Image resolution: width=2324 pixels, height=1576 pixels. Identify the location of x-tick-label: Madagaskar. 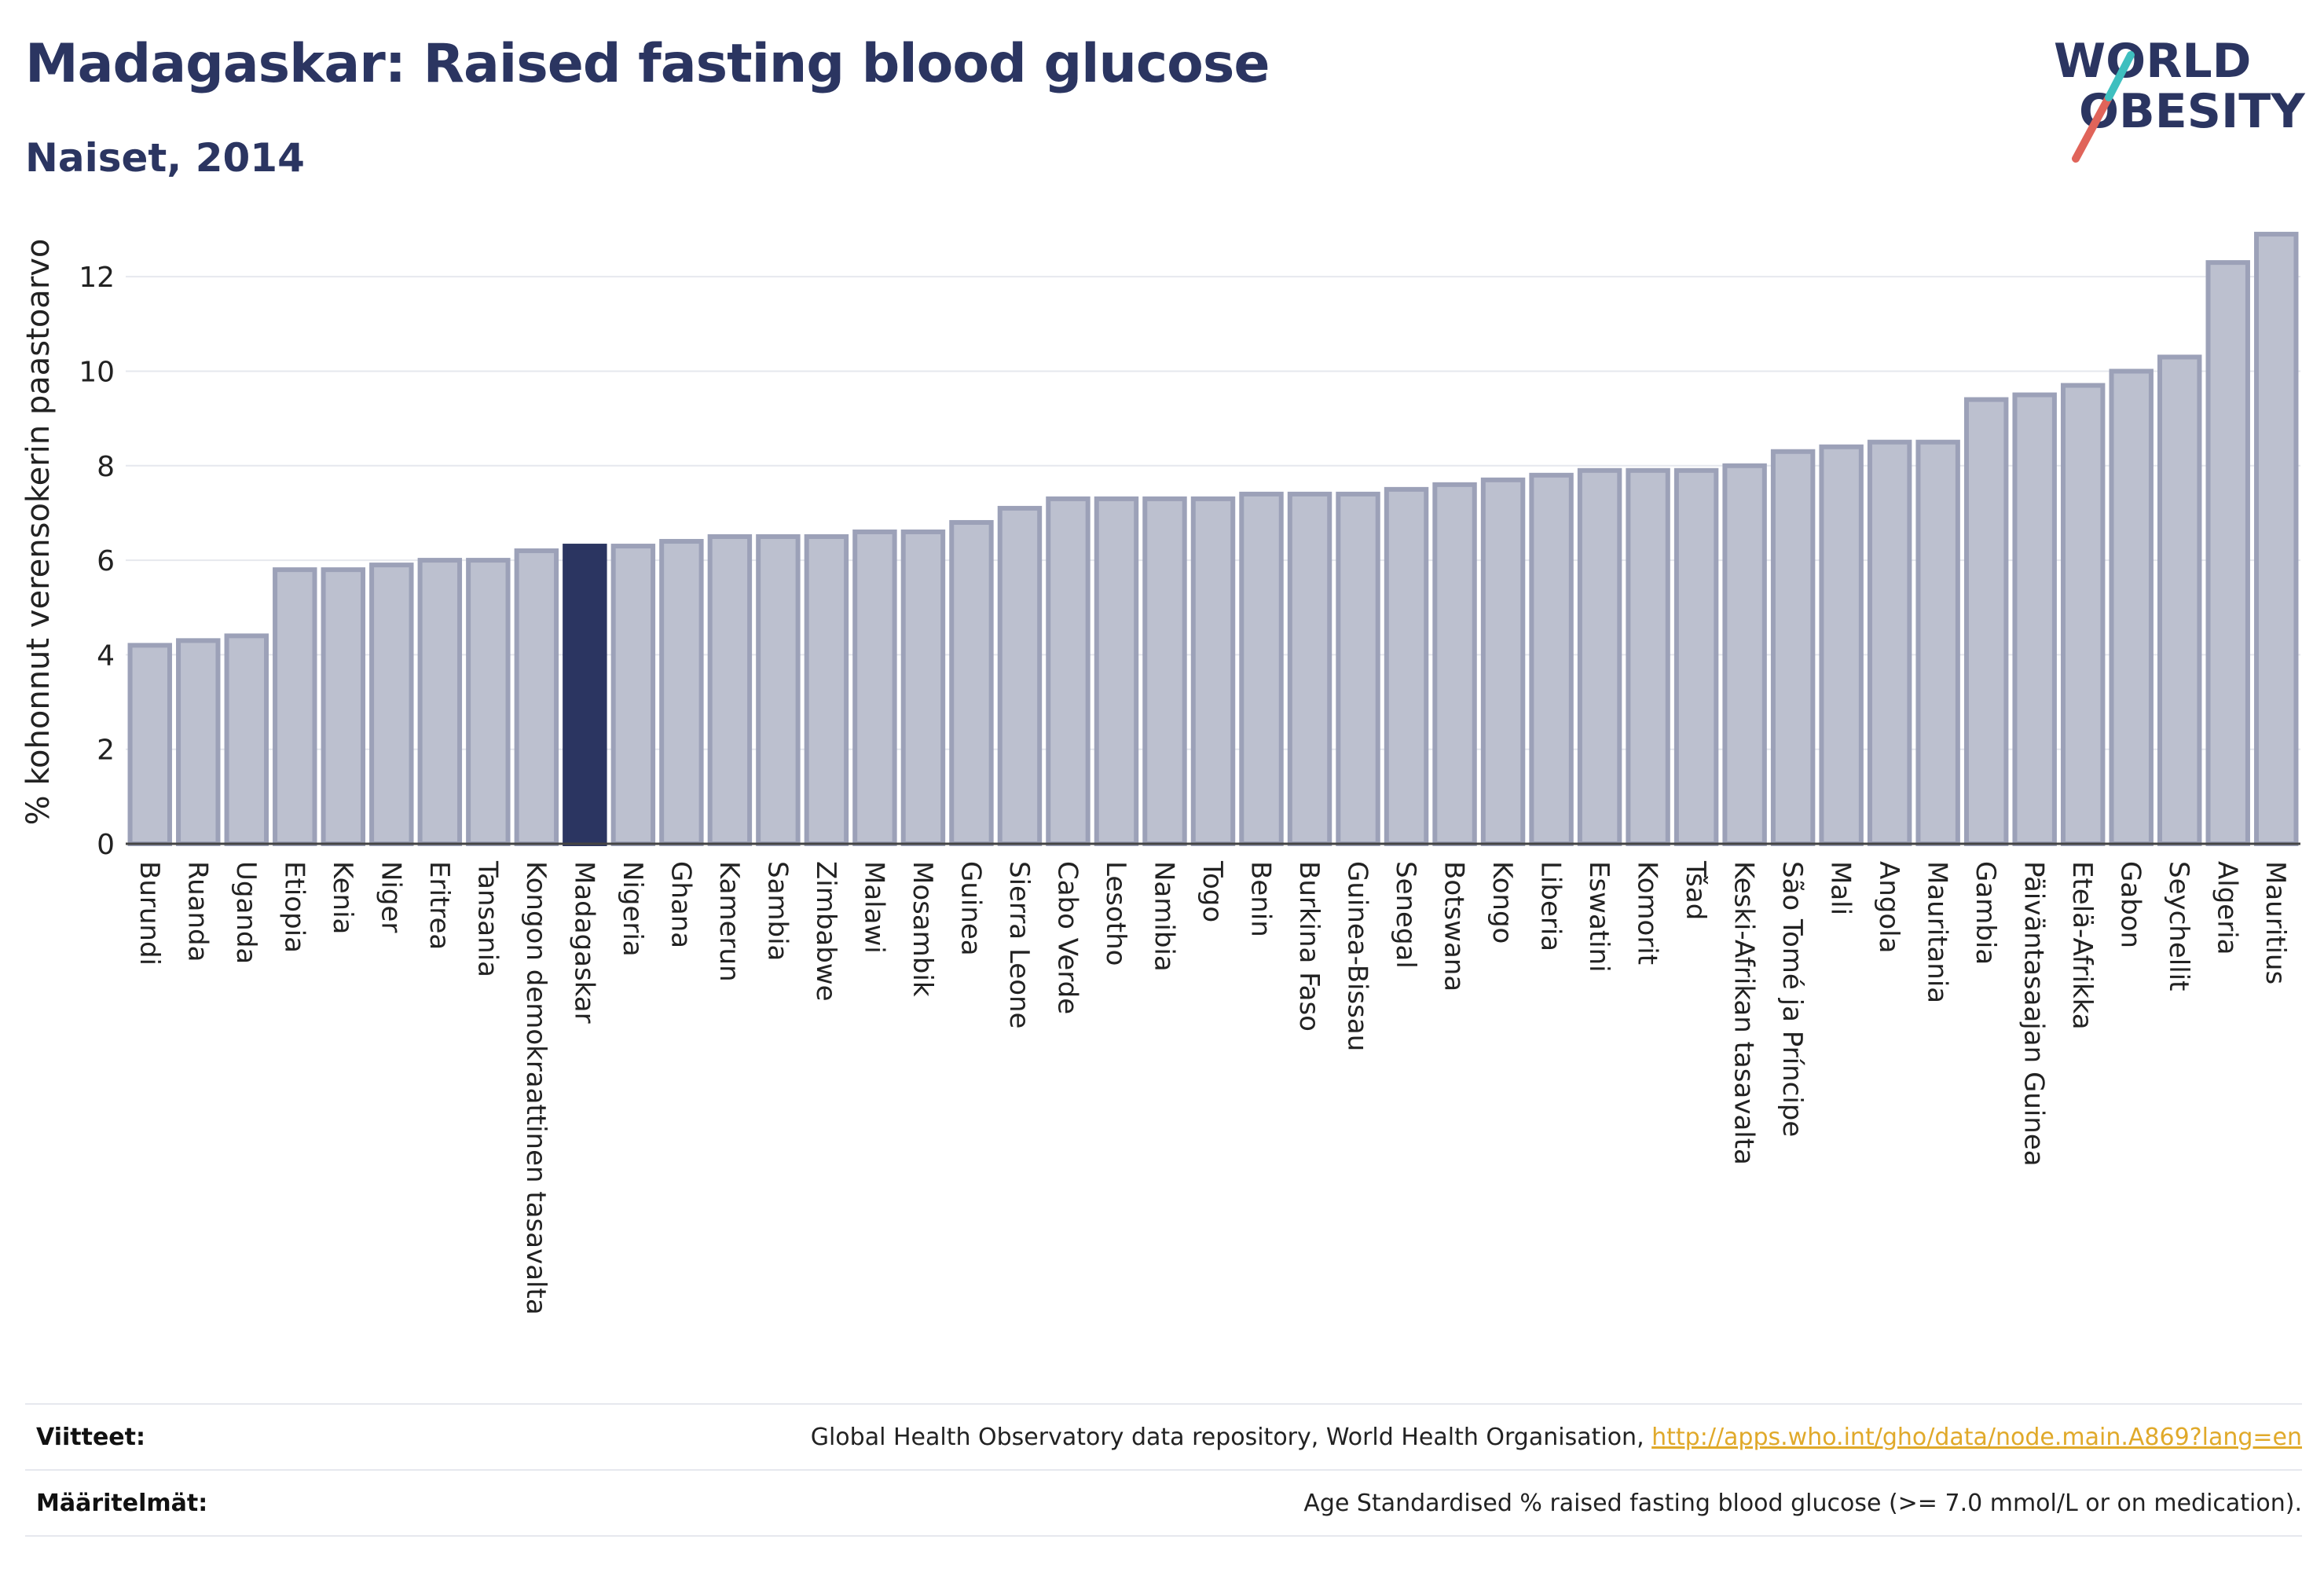
(583, 942).